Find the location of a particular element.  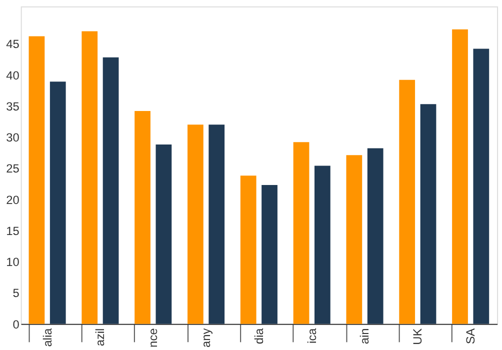

y-tick-label: 0 is located at coordinates (16, 324).